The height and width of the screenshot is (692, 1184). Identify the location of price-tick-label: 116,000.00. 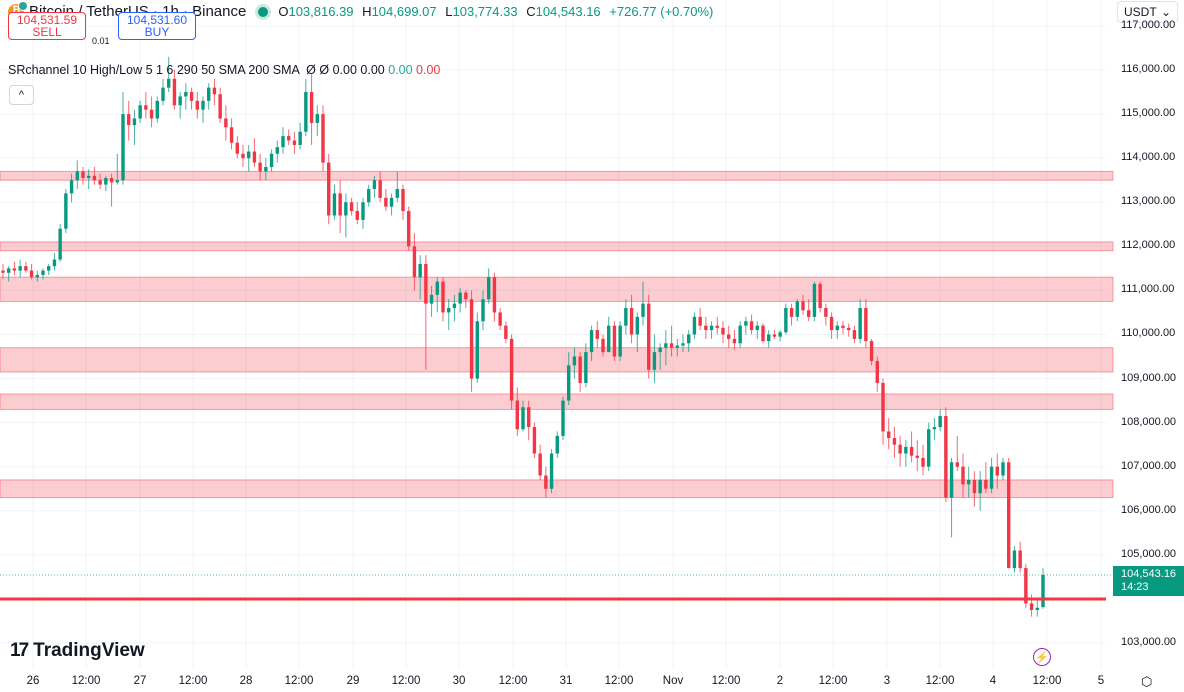
(1148, 69).